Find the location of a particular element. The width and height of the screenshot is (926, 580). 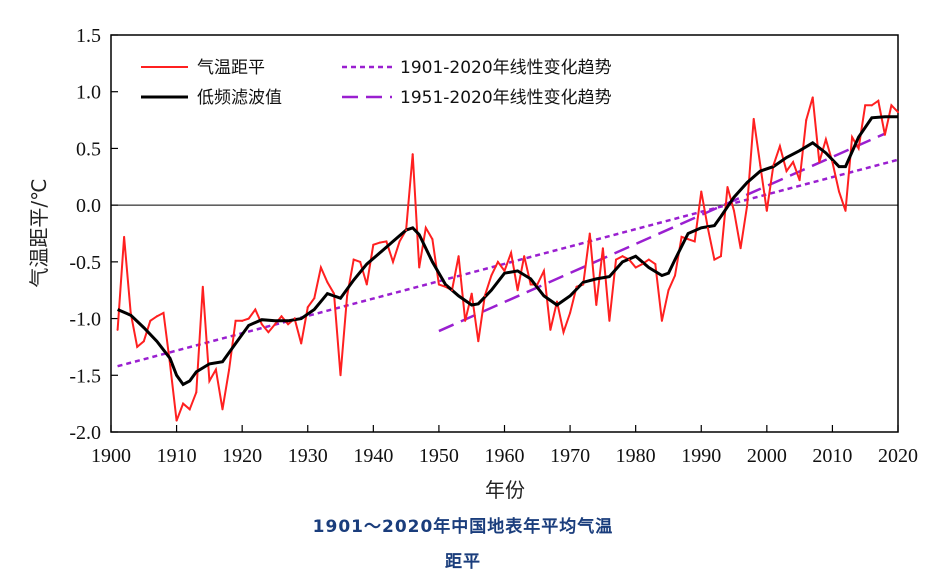

x-tick-label: 1930 is located at coordinates (308, 456).